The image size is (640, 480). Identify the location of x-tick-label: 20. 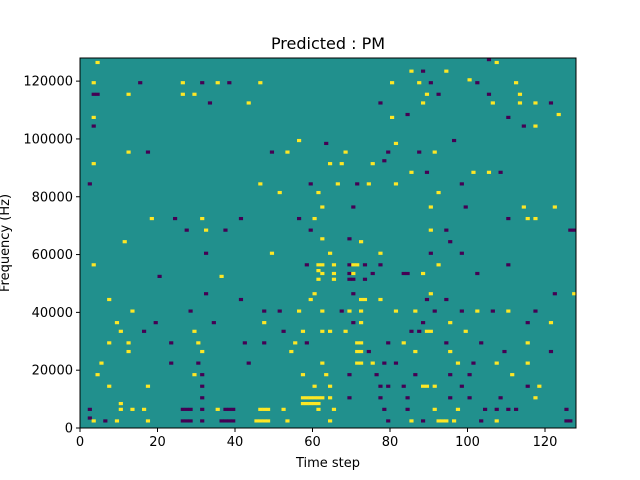
(157, 442).